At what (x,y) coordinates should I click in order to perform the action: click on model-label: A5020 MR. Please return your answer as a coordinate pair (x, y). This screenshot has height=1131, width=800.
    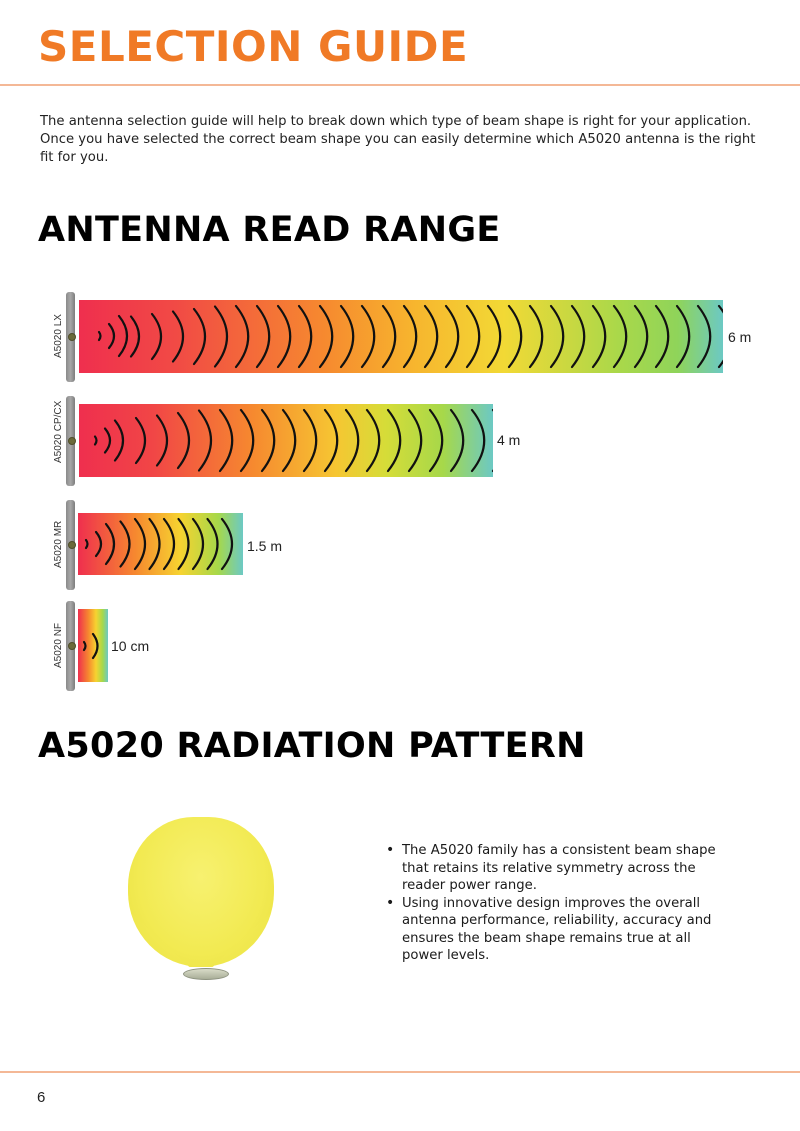
    Looking at the image, I should click on (58, 544).